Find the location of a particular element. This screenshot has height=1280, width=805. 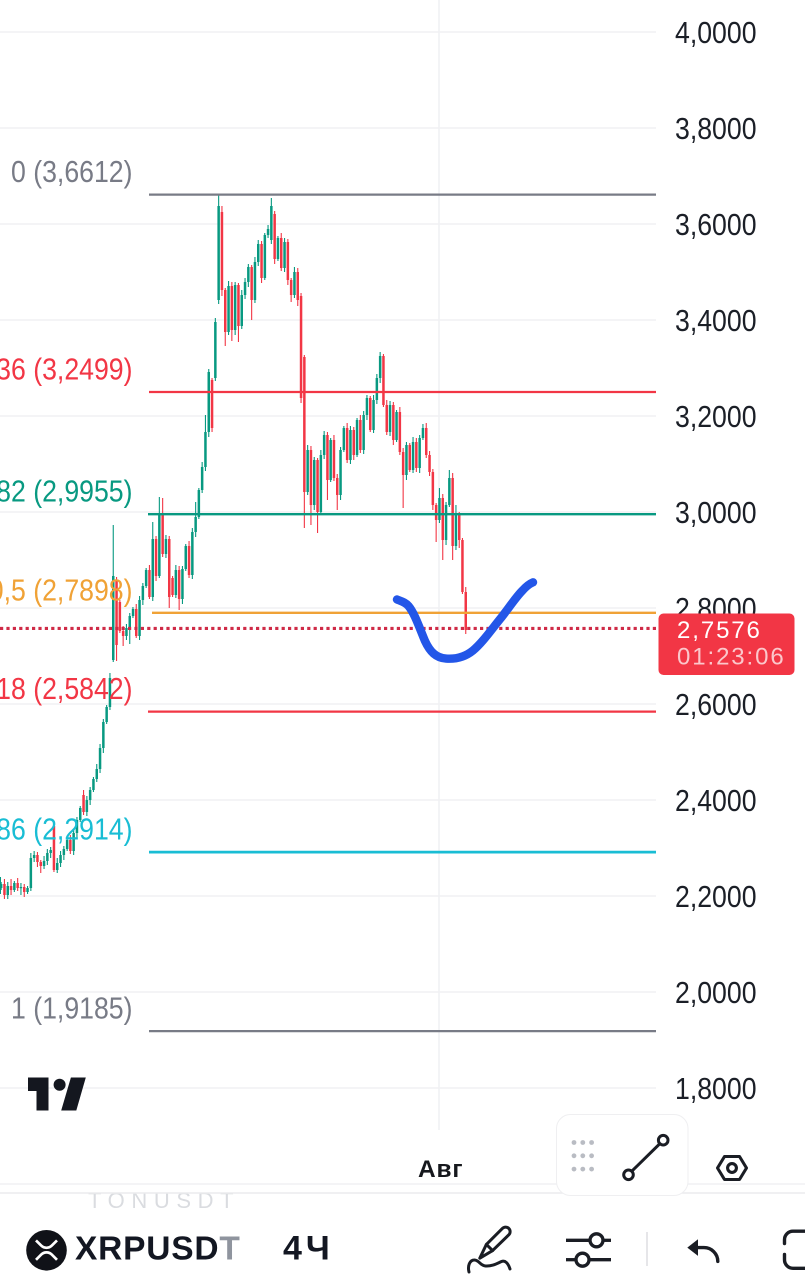

svg-text: 1 (1,9185) is located at coordinates (72, 1009).